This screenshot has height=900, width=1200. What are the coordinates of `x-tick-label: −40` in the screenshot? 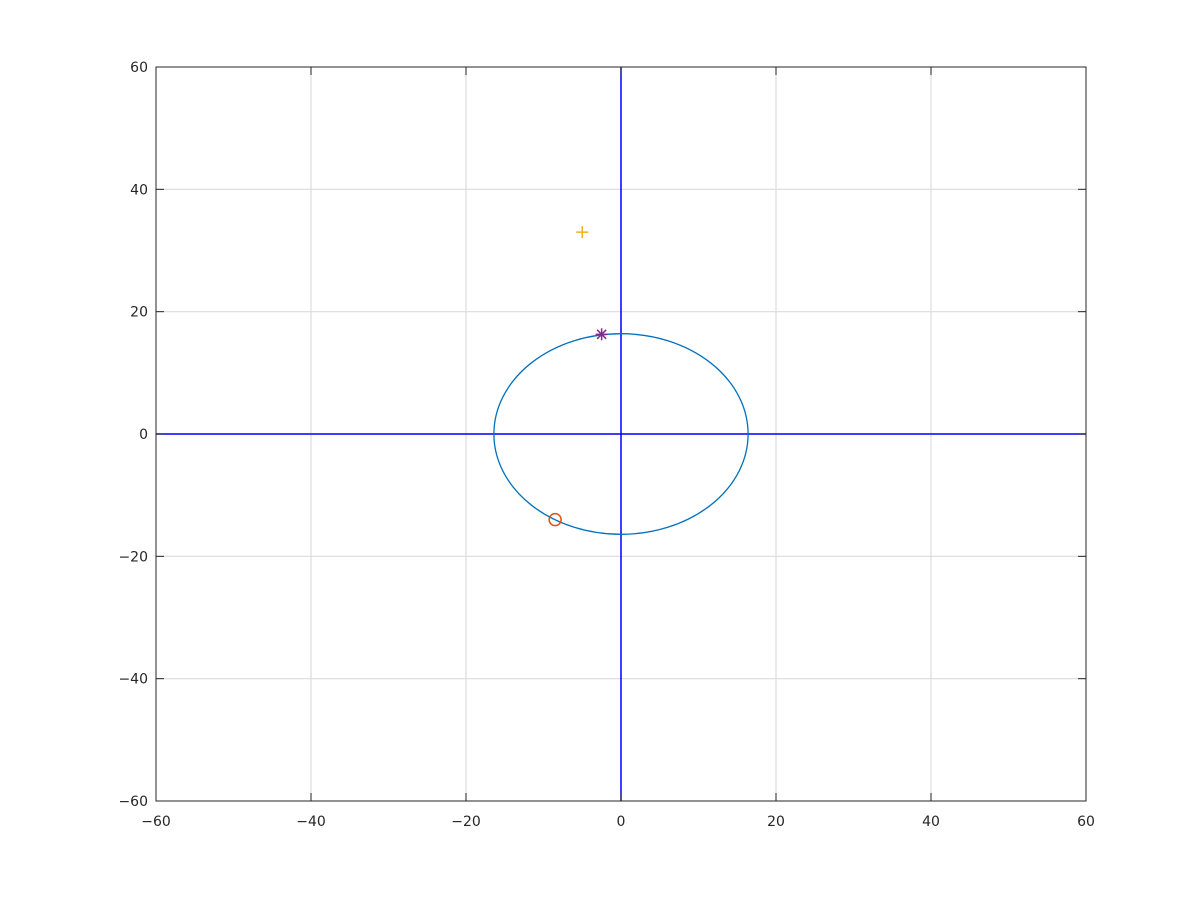 It's located at (311, 822).